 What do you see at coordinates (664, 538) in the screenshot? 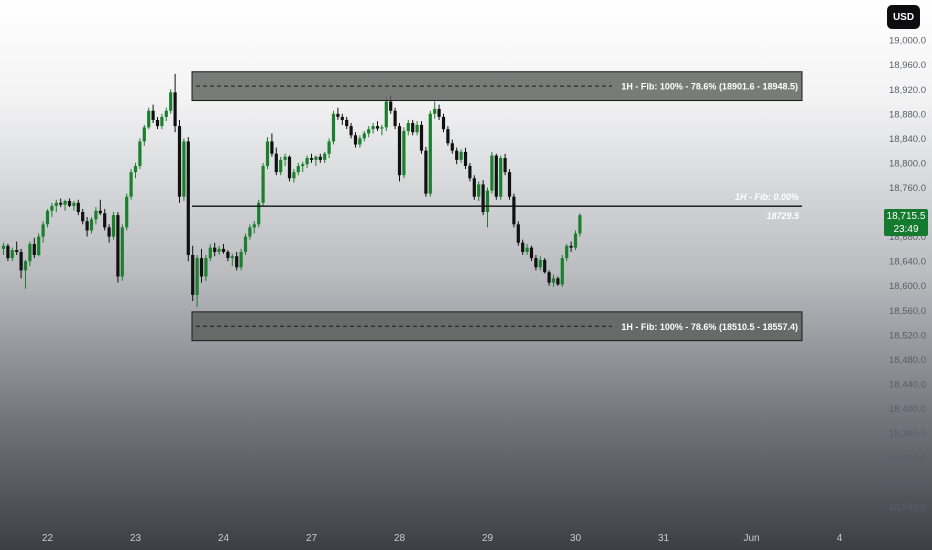
I see `x-tick-label: 31` at bounding box center [664, 538].